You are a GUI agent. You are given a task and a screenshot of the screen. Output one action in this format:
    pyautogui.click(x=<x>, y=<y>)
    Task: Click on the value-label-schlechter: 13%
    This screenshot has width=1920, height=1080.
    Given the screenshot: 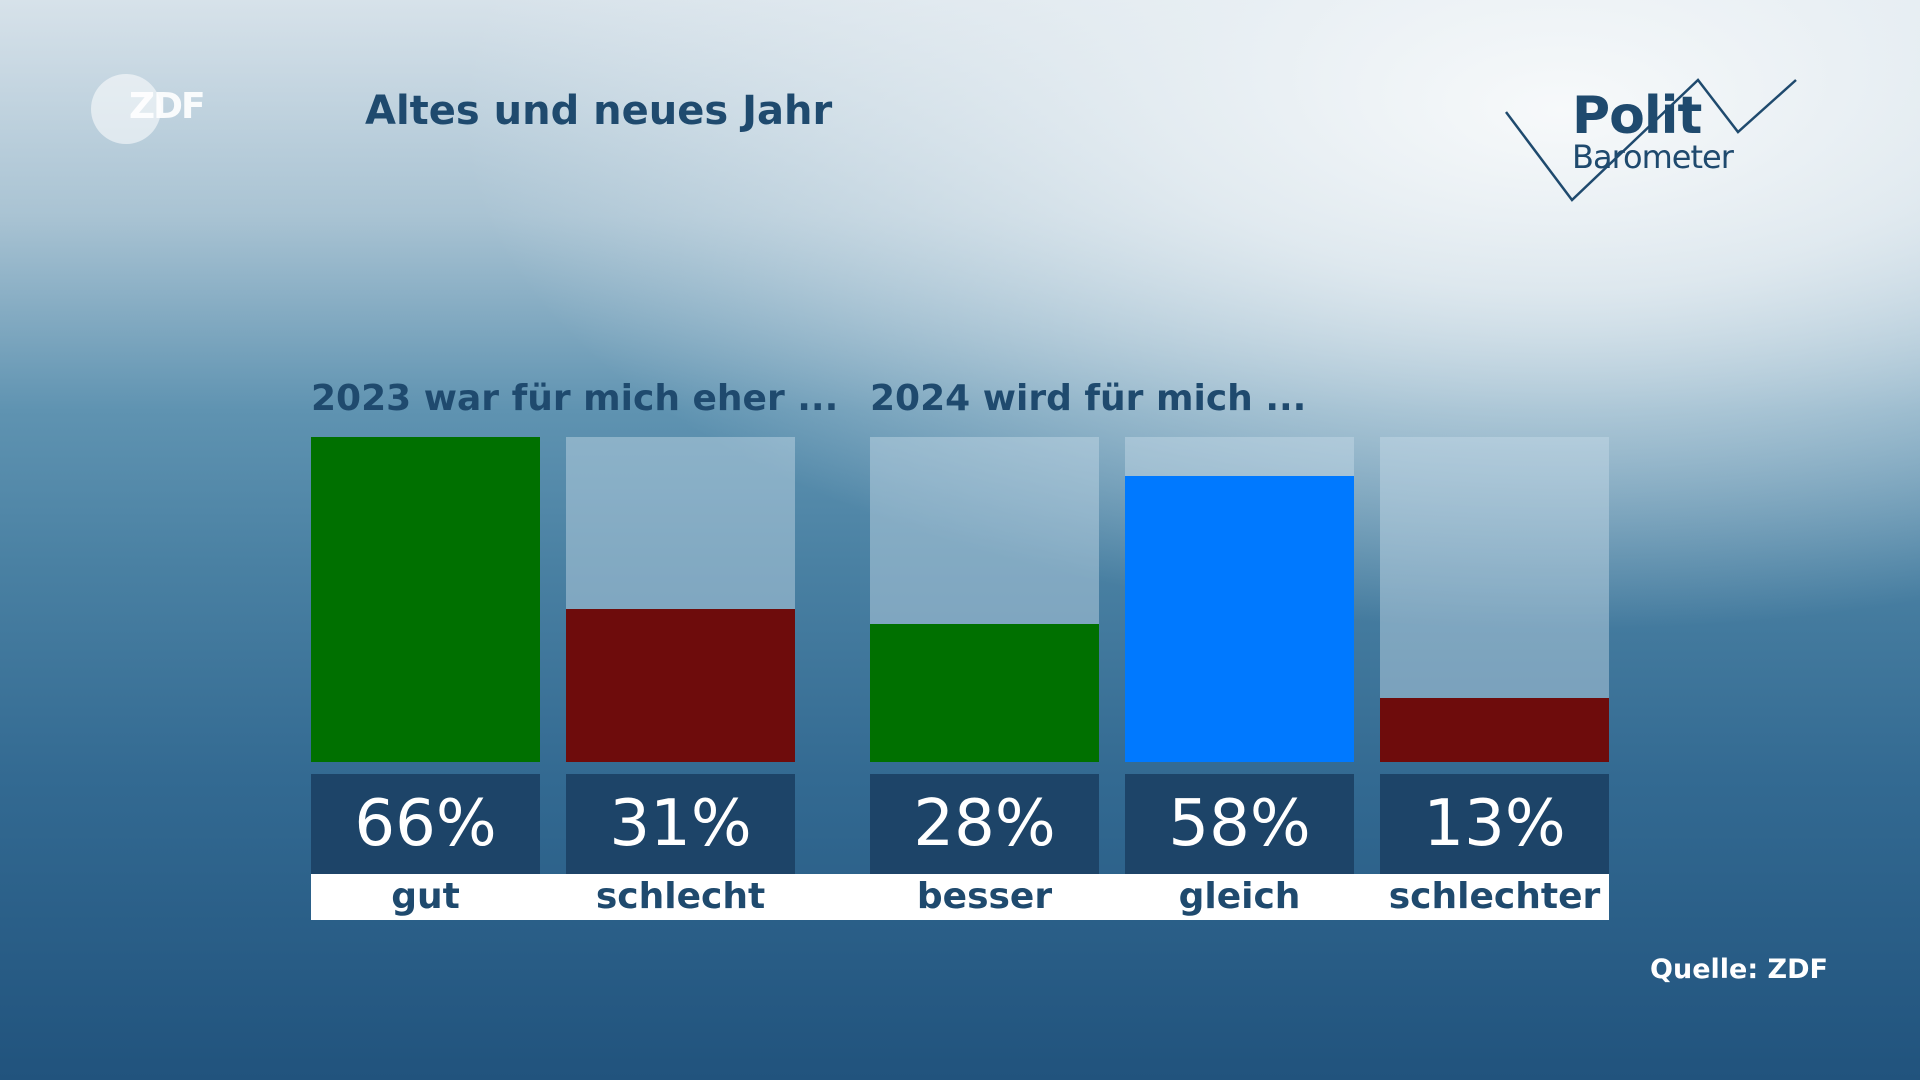 What is the action you would take?
    pyautogui.click(x=1494, y=824)
    